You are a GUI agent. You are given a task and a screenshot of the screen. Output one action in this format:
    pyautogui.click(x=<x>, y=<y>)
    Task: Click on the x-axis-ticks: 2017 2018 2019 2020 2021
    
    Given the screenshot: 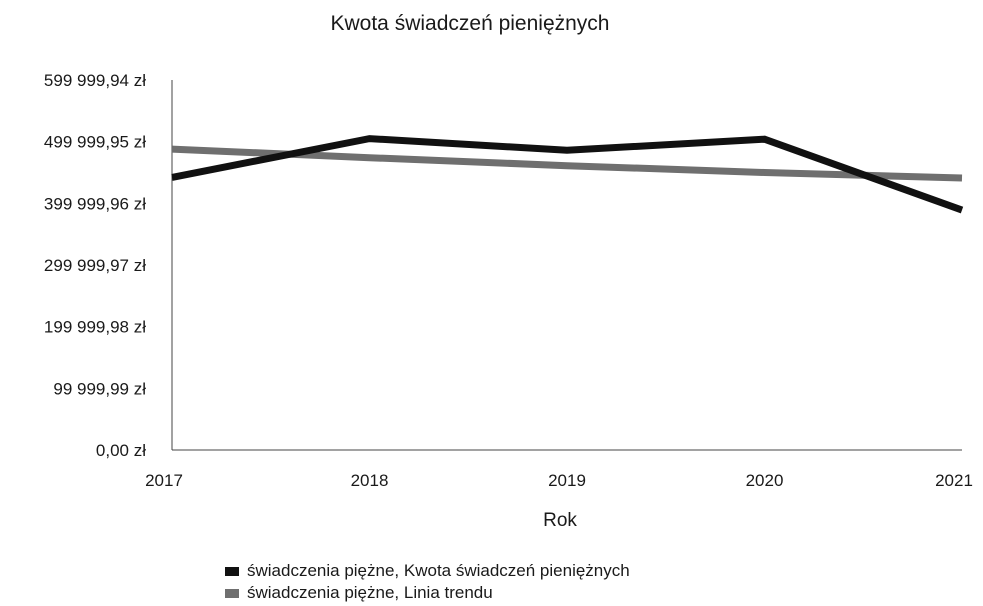 What is the action you would take?
    pyautogui.click(x=559, y=480)
    